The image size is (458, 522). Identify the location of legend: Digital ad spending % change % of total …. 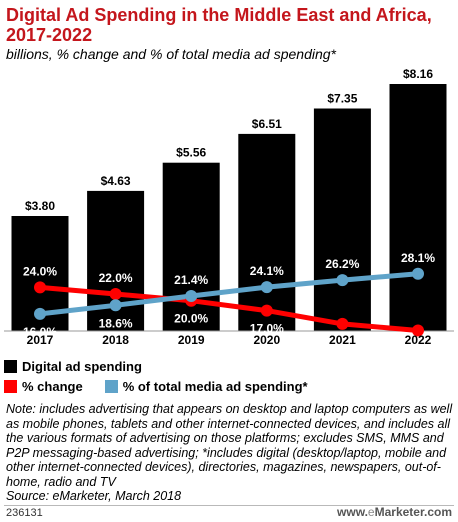
(229, 376).